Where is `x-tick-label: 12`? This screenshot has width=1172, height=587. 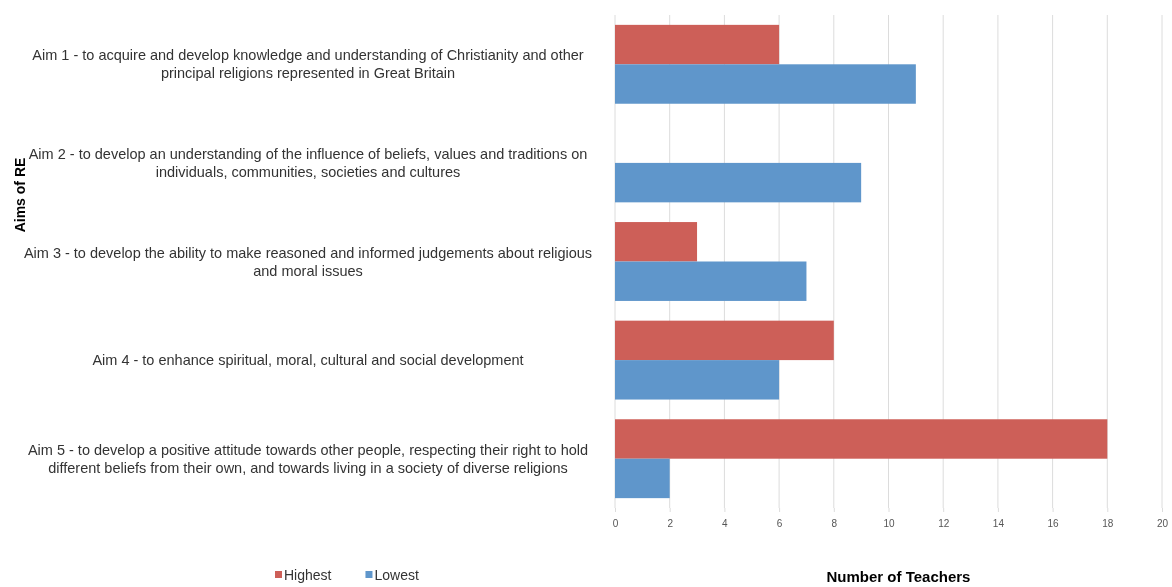 x-tick-label: 12 is located at coordinates (944, 524).